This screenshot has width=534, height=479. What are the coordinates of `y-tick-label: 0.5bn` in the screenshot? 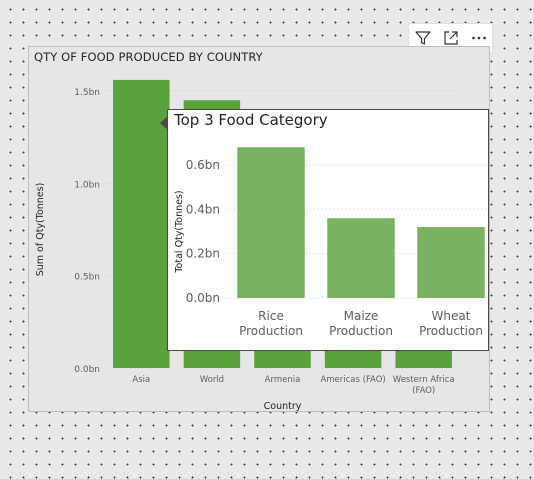 It's located at (87, 278).